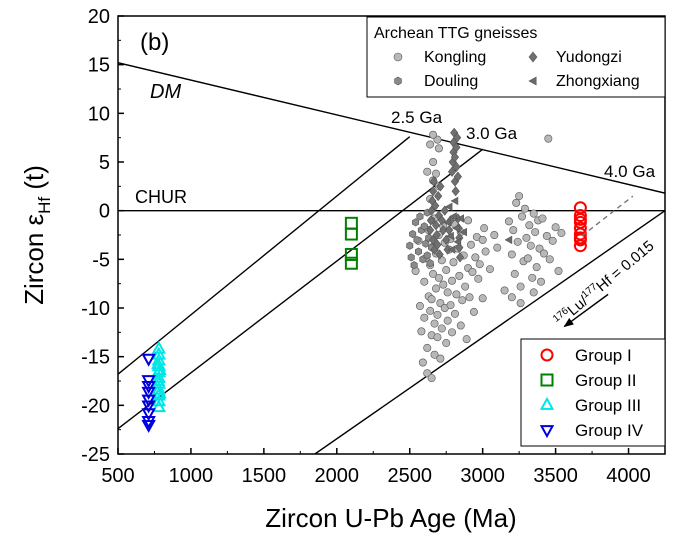 This screenshot has height=538, width=677. What do you see at coordinates (547, 355) in the screenshot?
I see `legend-marker-group-i` at bounding box center [547, 355].